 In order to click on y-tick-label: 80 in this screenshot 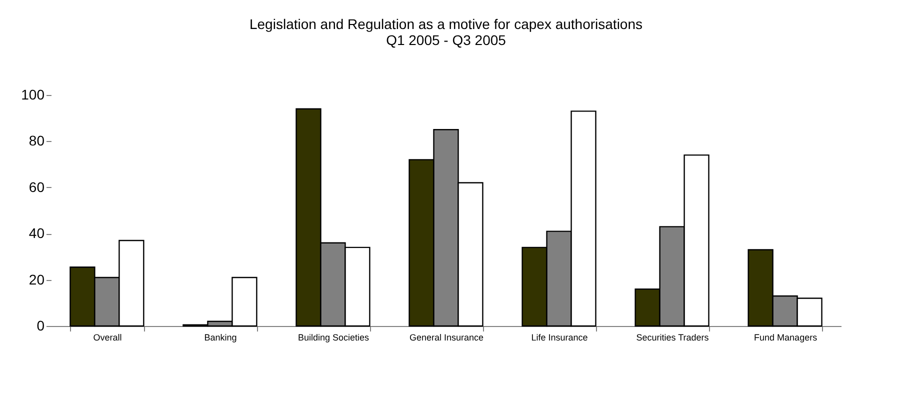, I will do `click(36, 140)`.